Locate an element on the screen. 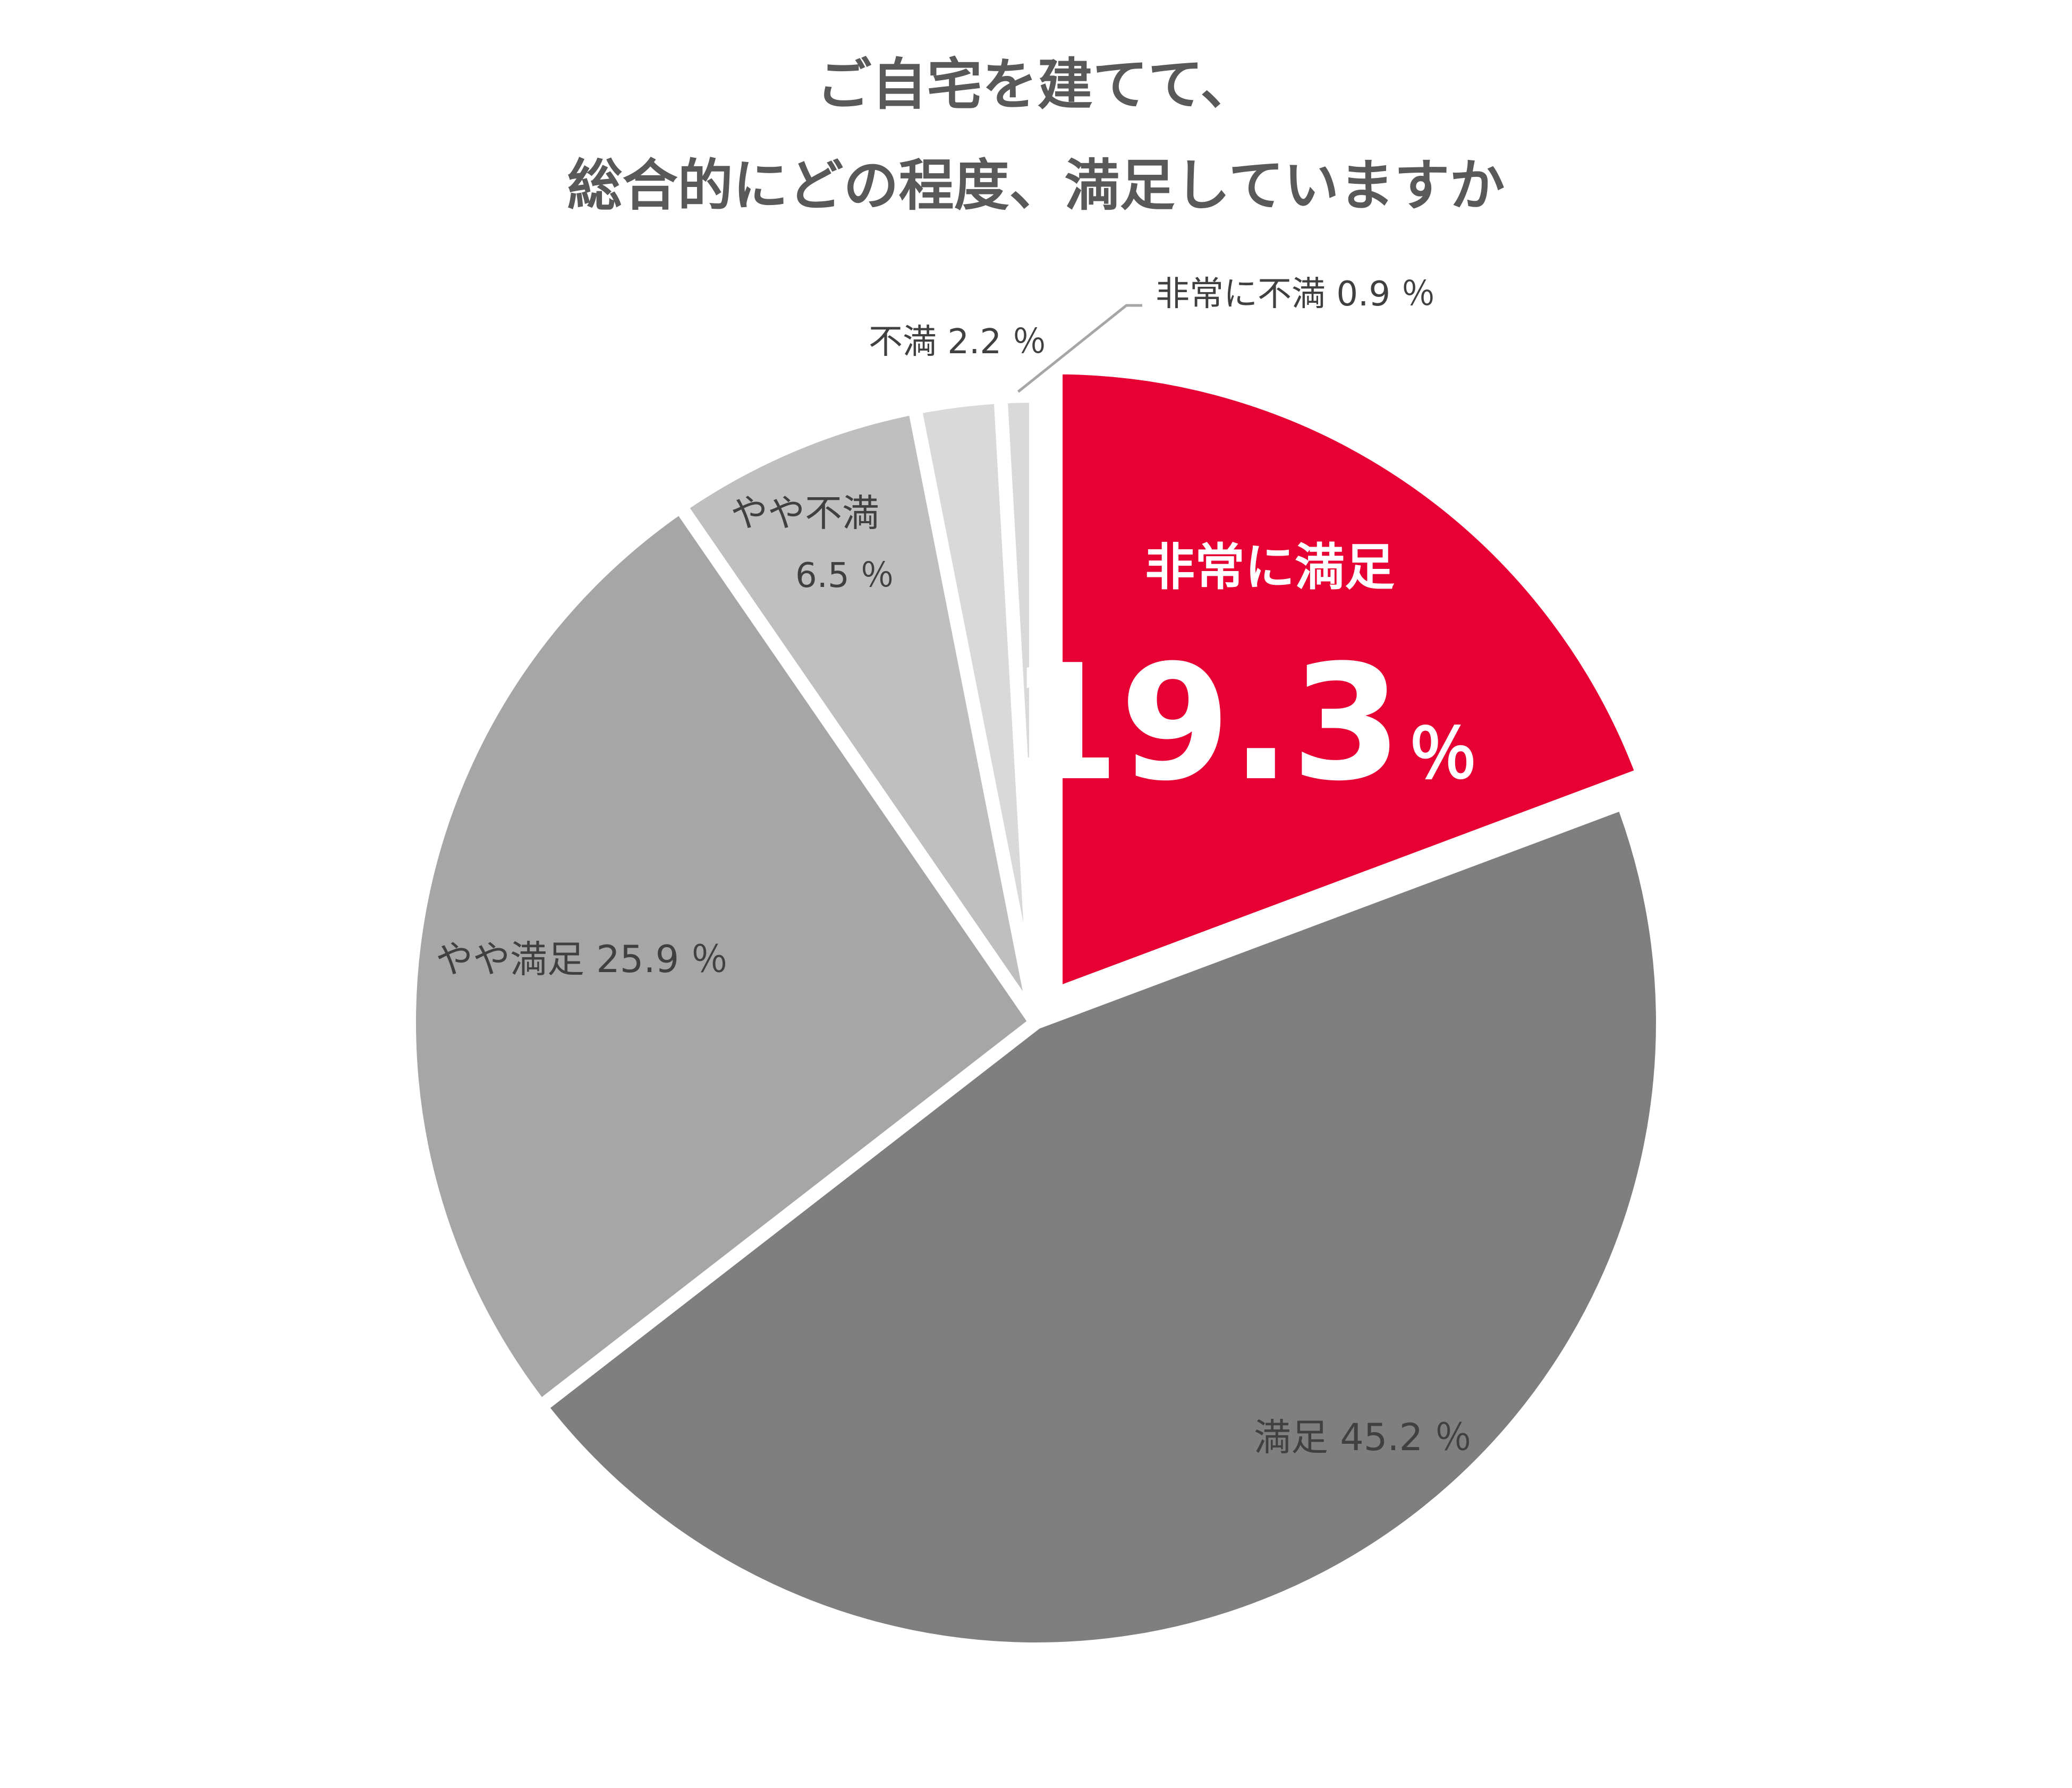 This screenshot has width=2072, height=1788. slice-label-value-4: 6.5 ％ is located at coordinates (844, 576).